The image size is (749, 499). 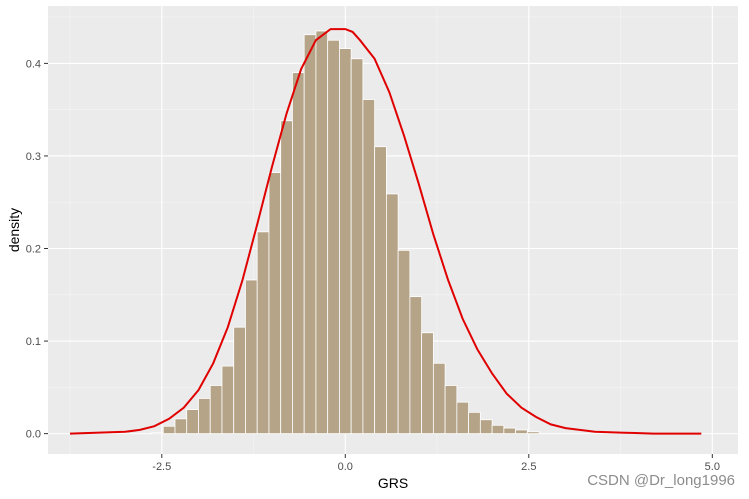 I want to click on y-axis-title: density, so click(x=14, y=230).